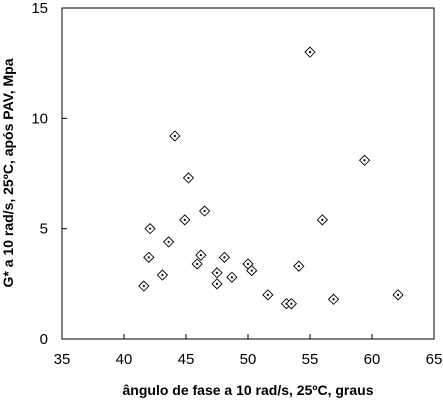  I want to click on x-tick-label: 40, so click(124, 359).